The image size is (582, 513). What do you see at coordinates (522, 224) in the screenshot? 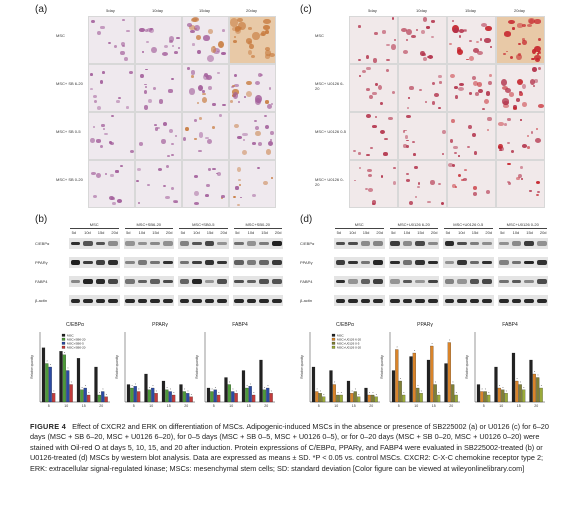
I see `blot-group-label: MSC+U0126 0-20` at bounding box center [522, 224].